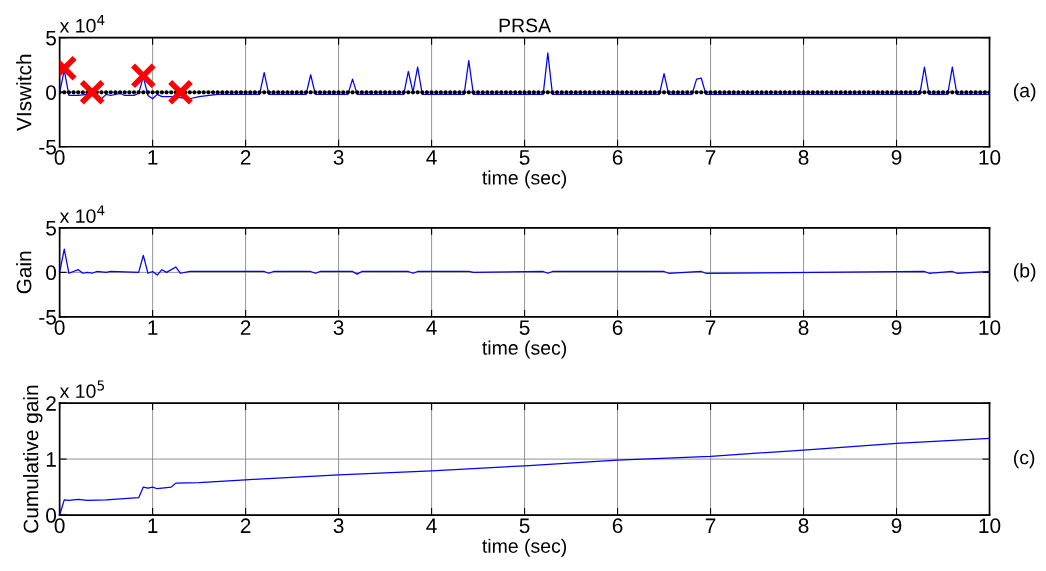  What do you see at coordinates (82, 389) in the screenshot?
I see `text: x 10$^{5}$` at bounding box center [82, 389].